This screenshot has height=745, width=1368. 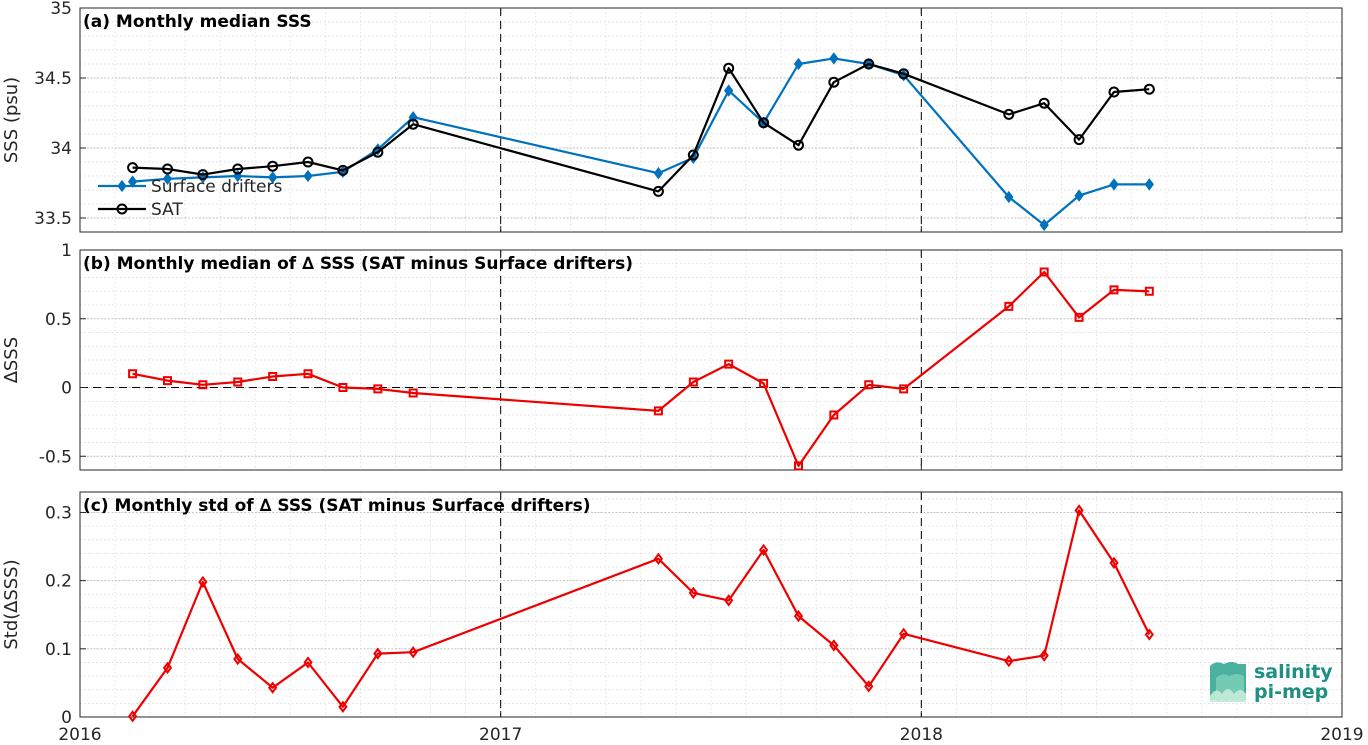 I want to click on x-tick-label: 2016, so click(x=79, y=735).